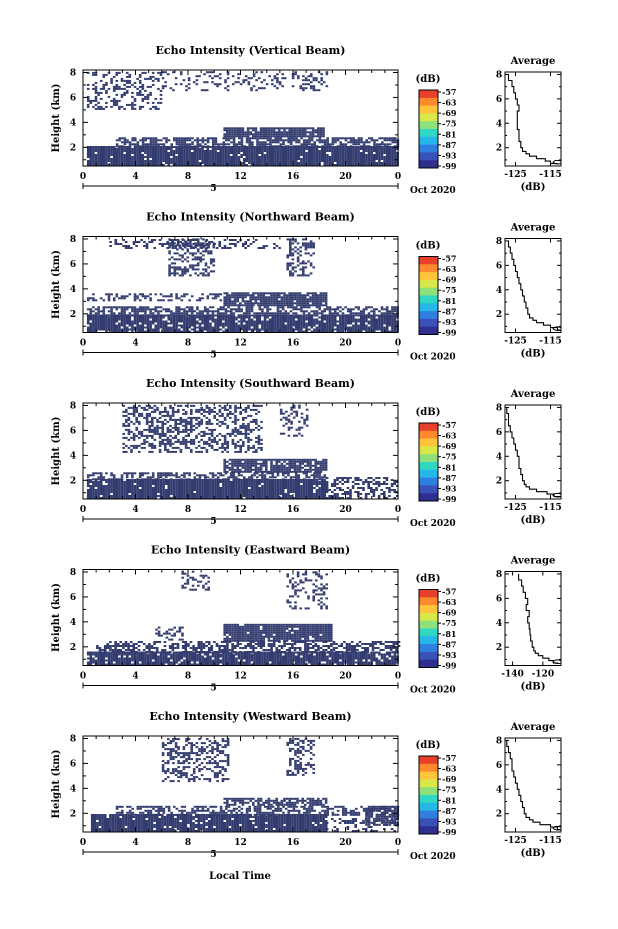 The height and width of the screenshot is (929, 618). Describe the element at coordinates (449, 290) in the screenshot. I see `colorbar-tick-label: -75` at that location.